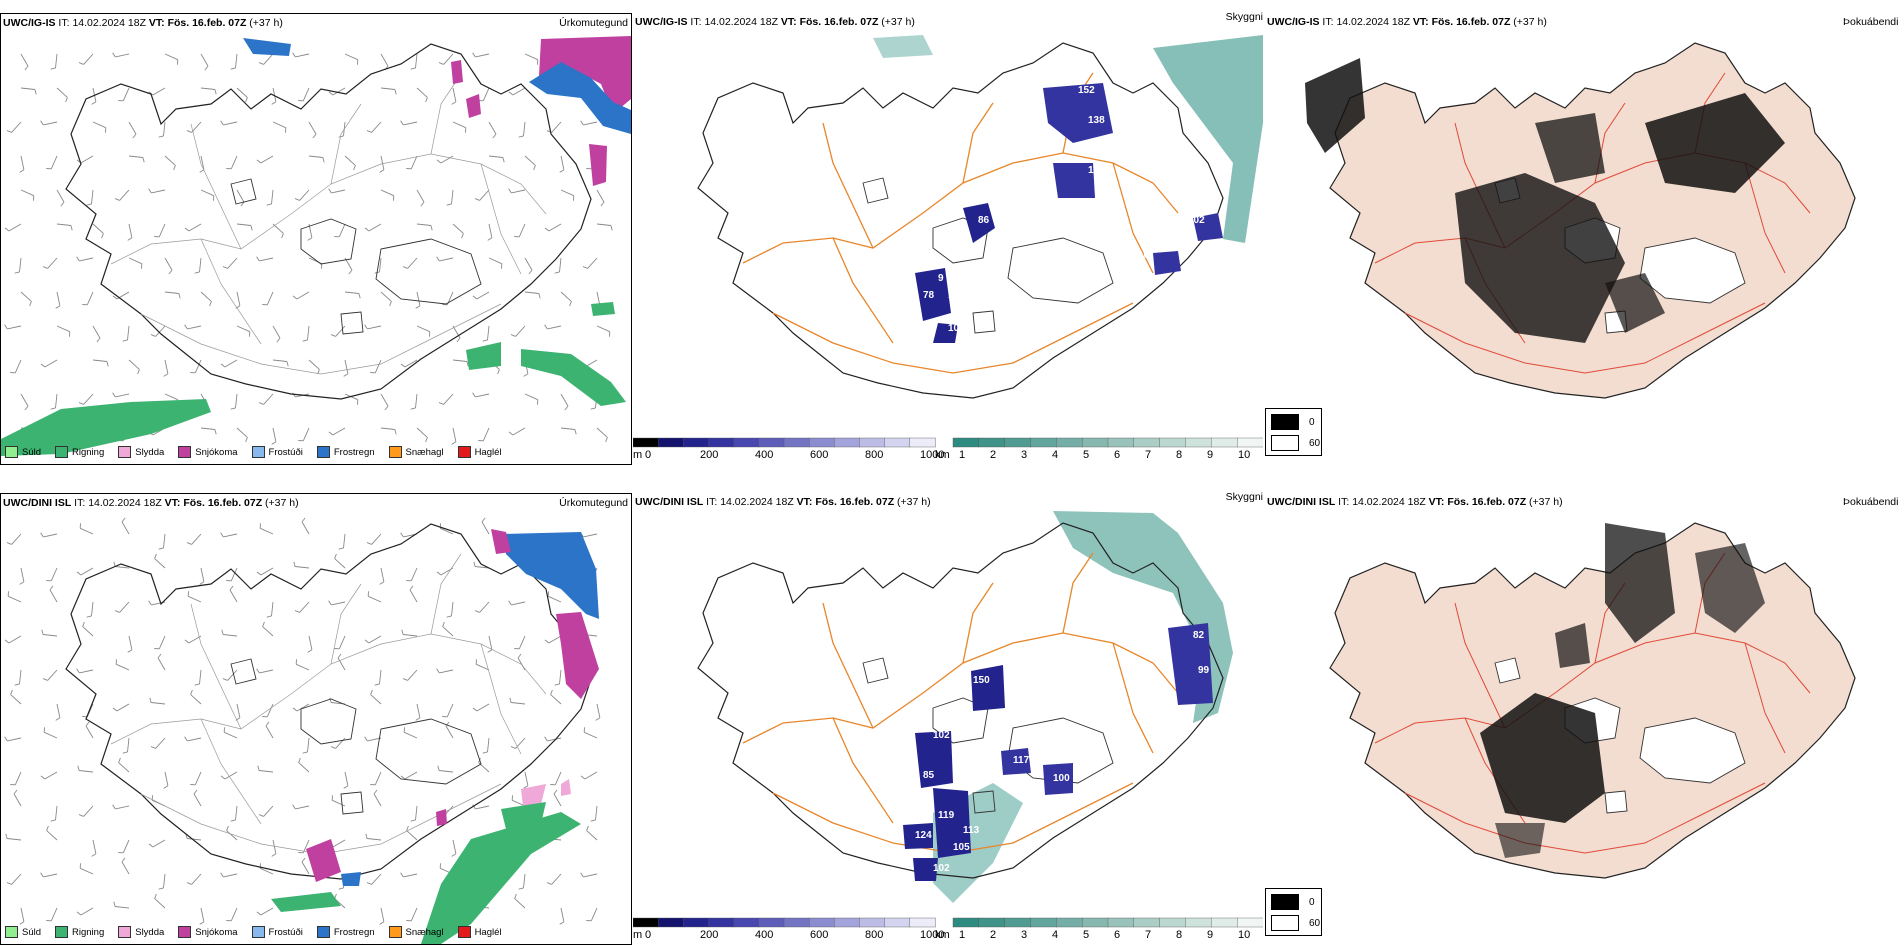 This screenshot has width=1900, height=950. I want to click on visibility-value-label: 113, so click(971, 830).